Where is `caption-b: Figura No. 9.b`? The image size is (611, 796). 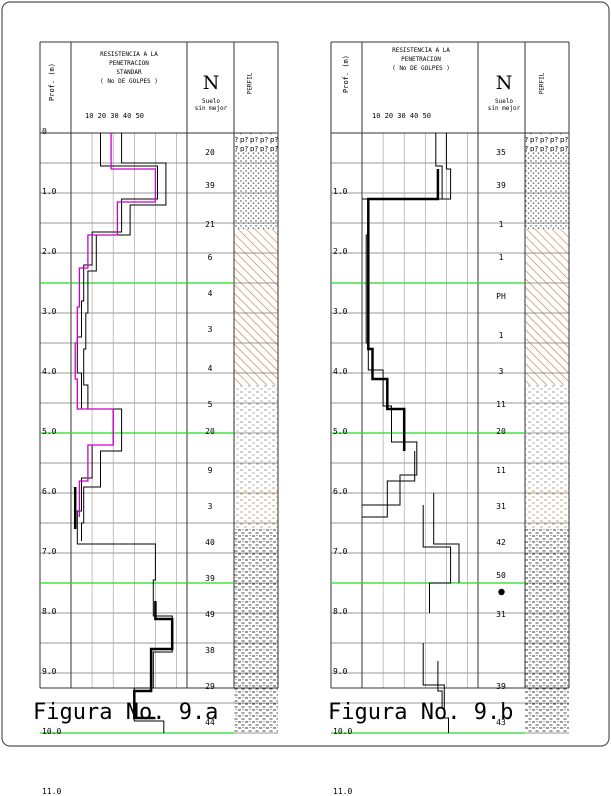
caption-b: Figura No. 9.b is located at coordinates (421, 712).